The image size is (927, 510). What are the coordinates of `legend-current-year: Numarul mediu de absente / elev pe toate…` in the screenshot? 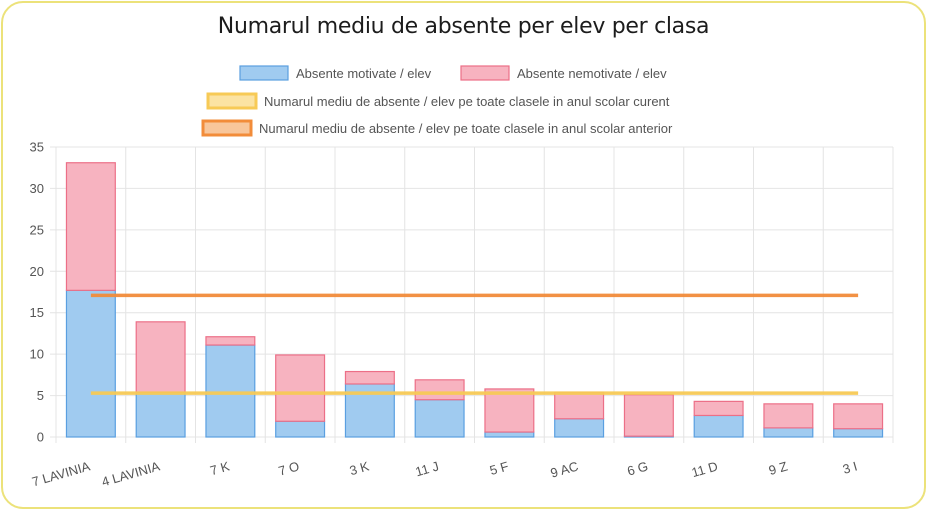 It's located at (438, 101).